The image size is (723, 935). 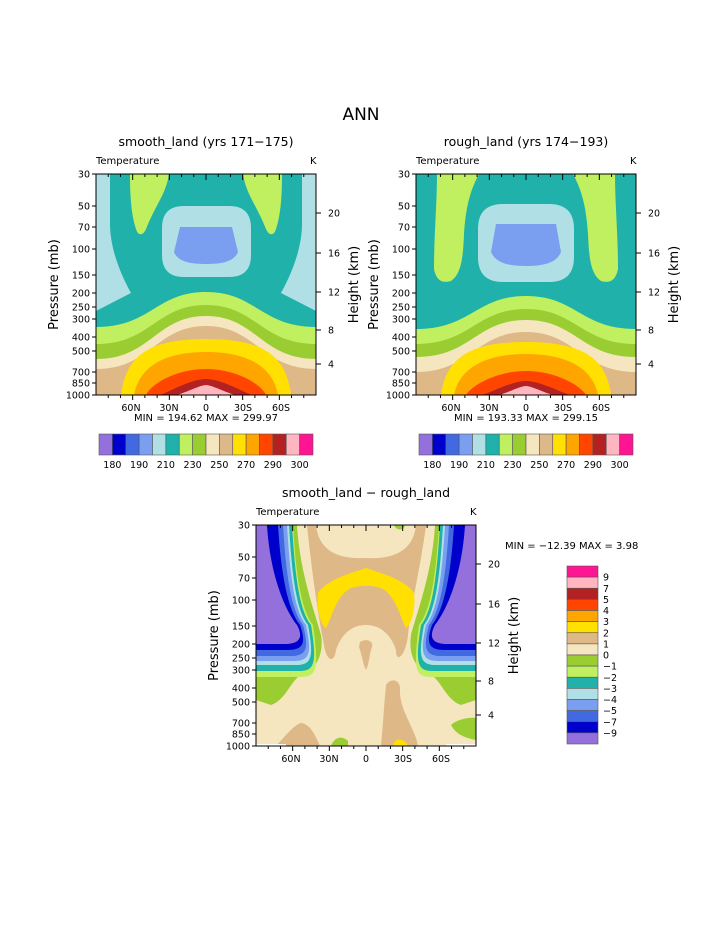 I want to click on colorbar-label: −2, so click(x=610, y=678).